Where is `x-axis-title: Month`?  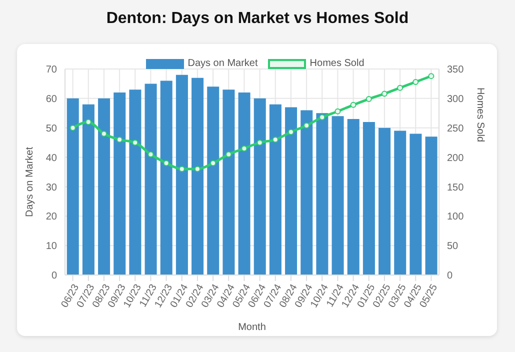
x-axis-title: Month is located at coordinates (252, 327).